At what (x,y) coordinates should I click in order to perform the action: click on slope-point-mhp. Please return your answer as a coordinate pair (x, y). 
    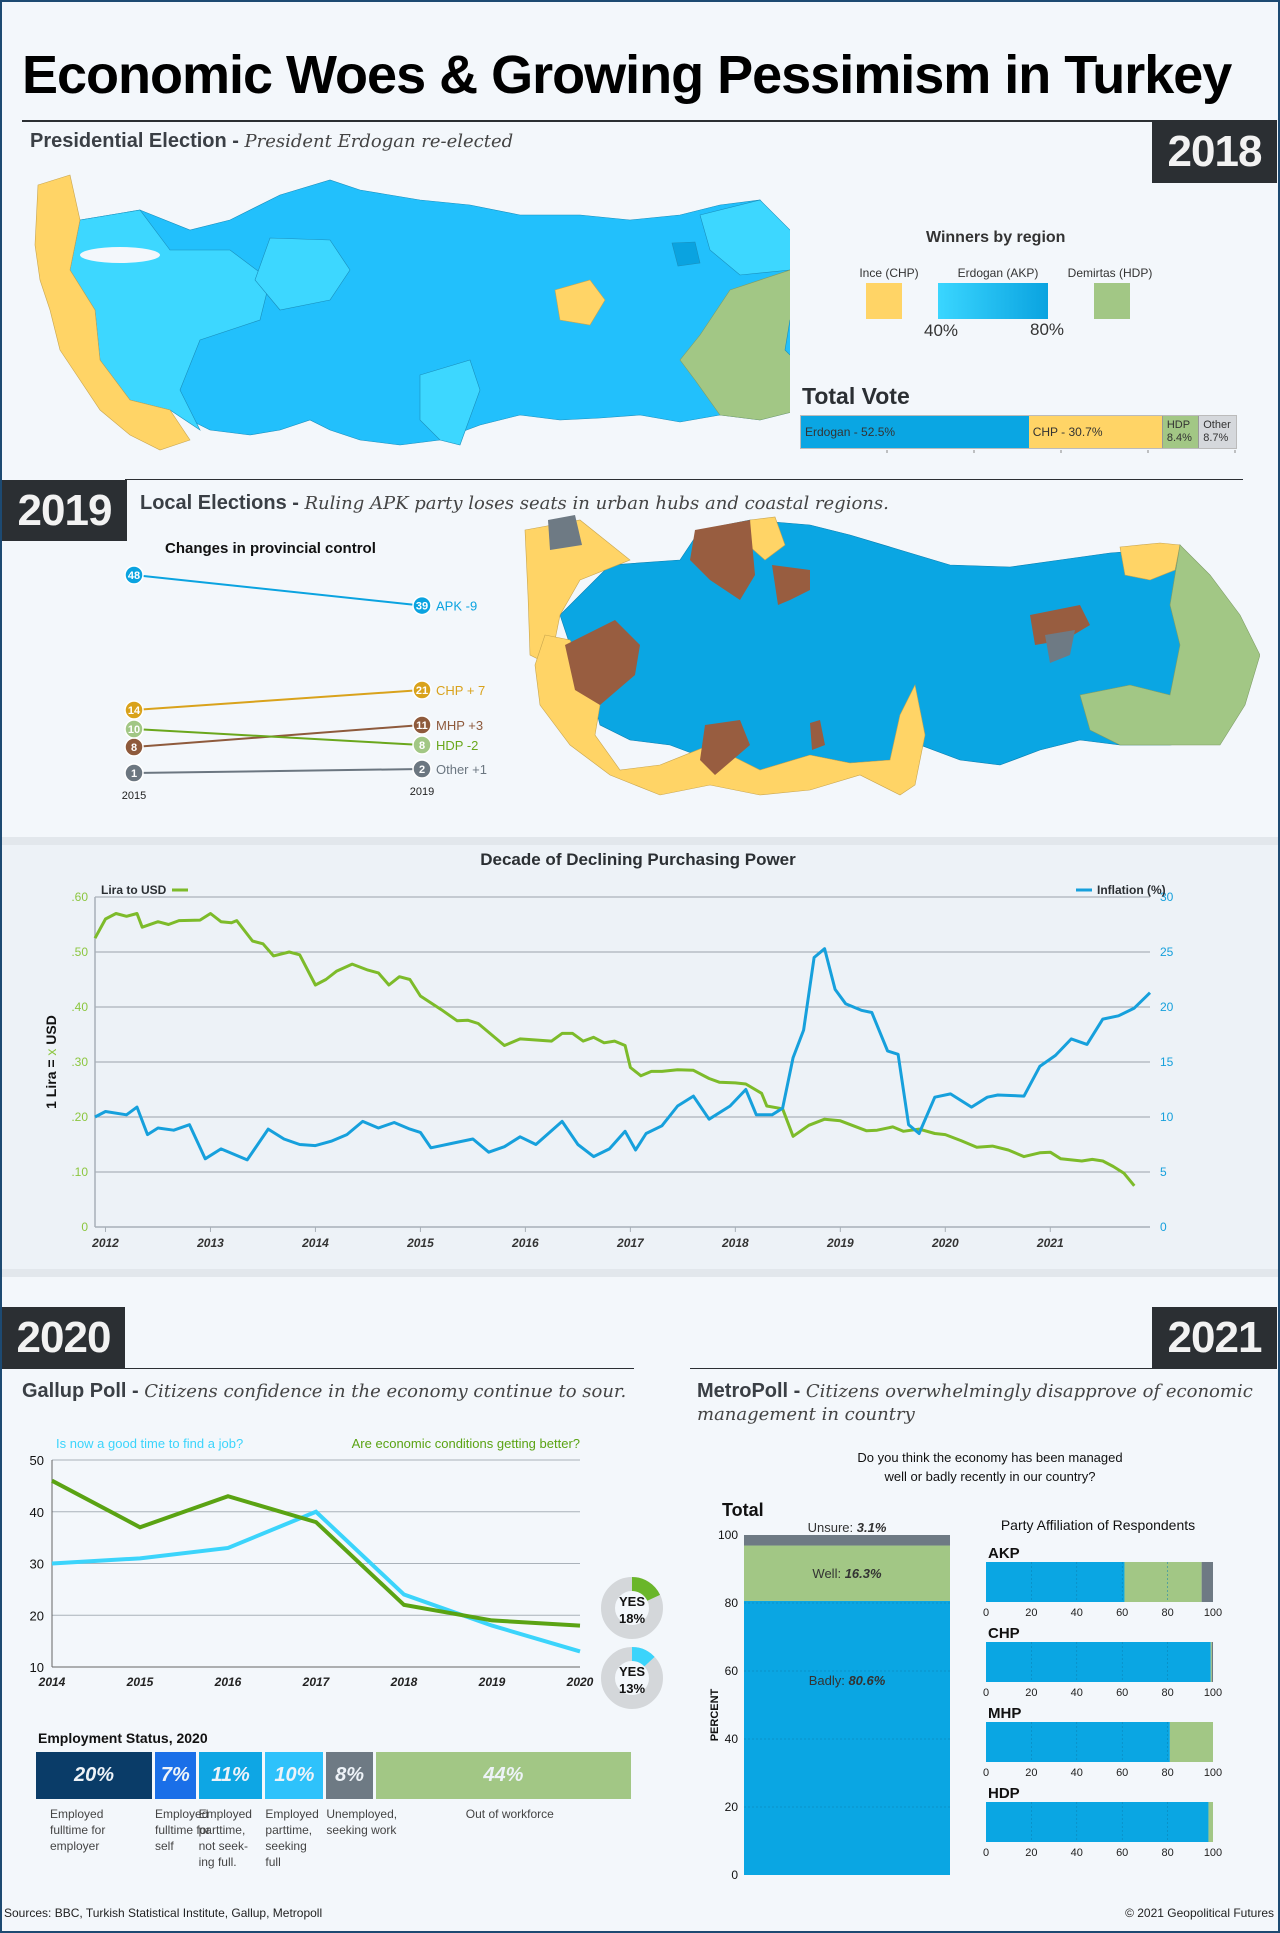
    Looking at the image, I should click on (422, 725).